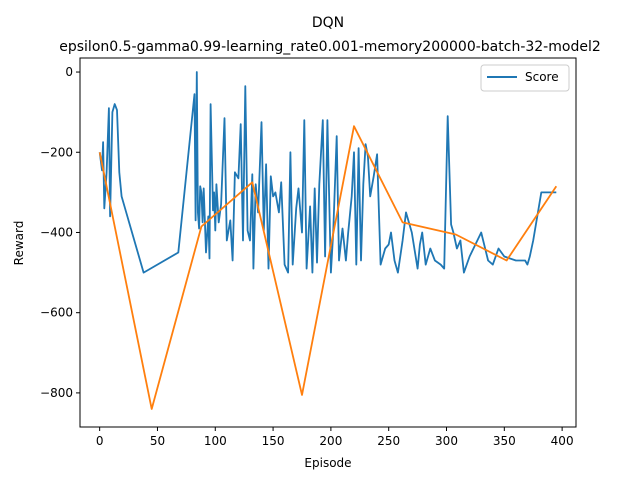  I want to click on y-tick-label: −800, so click(56, 393).